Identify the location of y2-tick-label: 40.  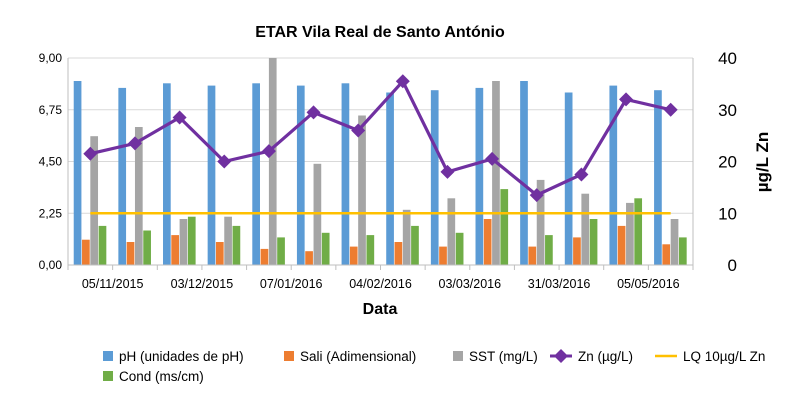
(727, 58).